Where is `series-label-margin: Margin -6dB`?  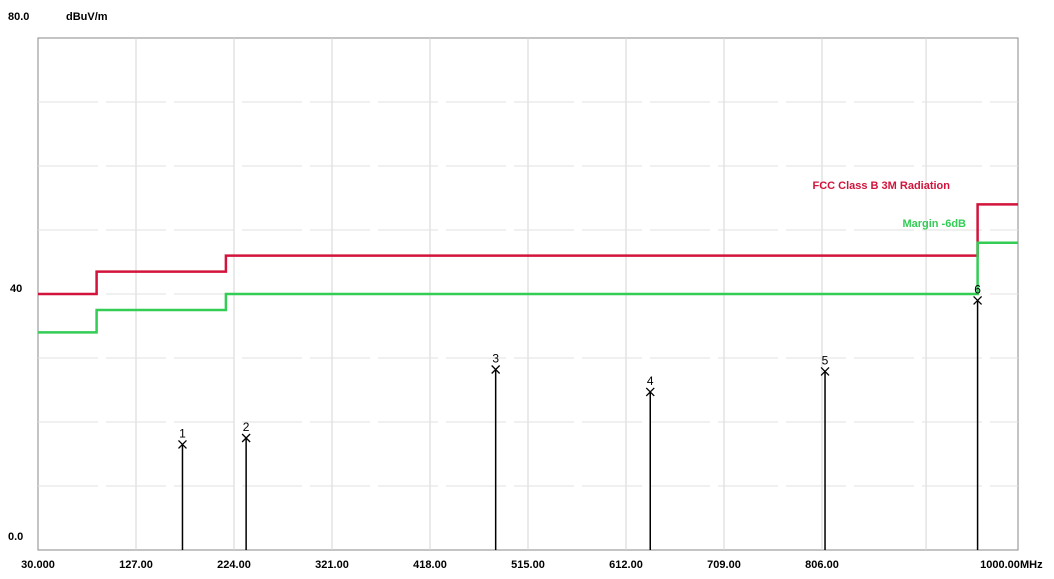 series-label-margin: Margin -6dB is located at coordinates (934, 224).